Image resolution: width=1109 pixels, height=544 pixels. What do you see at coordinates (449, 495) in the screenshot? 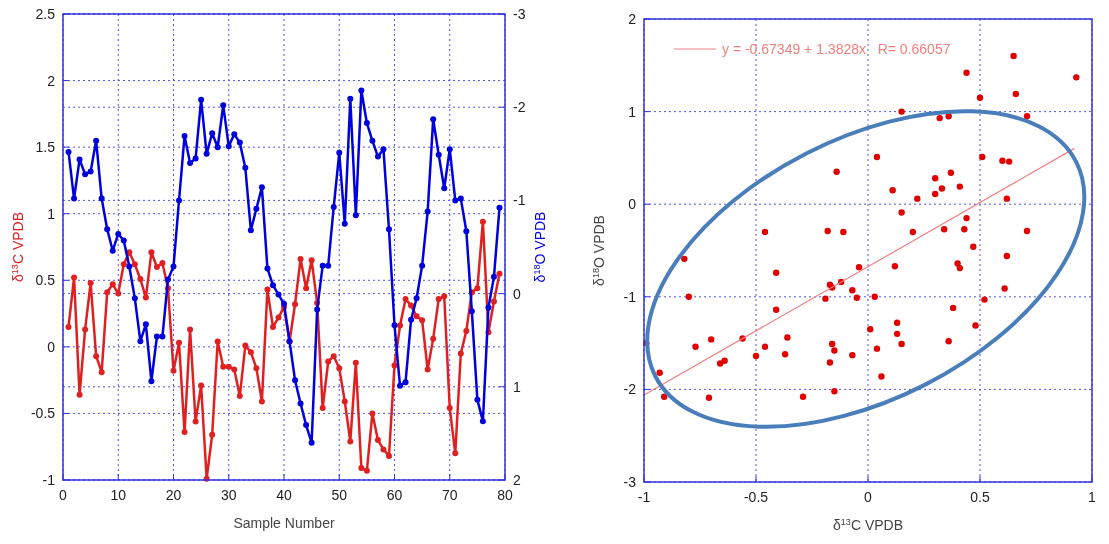
I see `x-tick-label: 70` at bounding box center [449, 495].